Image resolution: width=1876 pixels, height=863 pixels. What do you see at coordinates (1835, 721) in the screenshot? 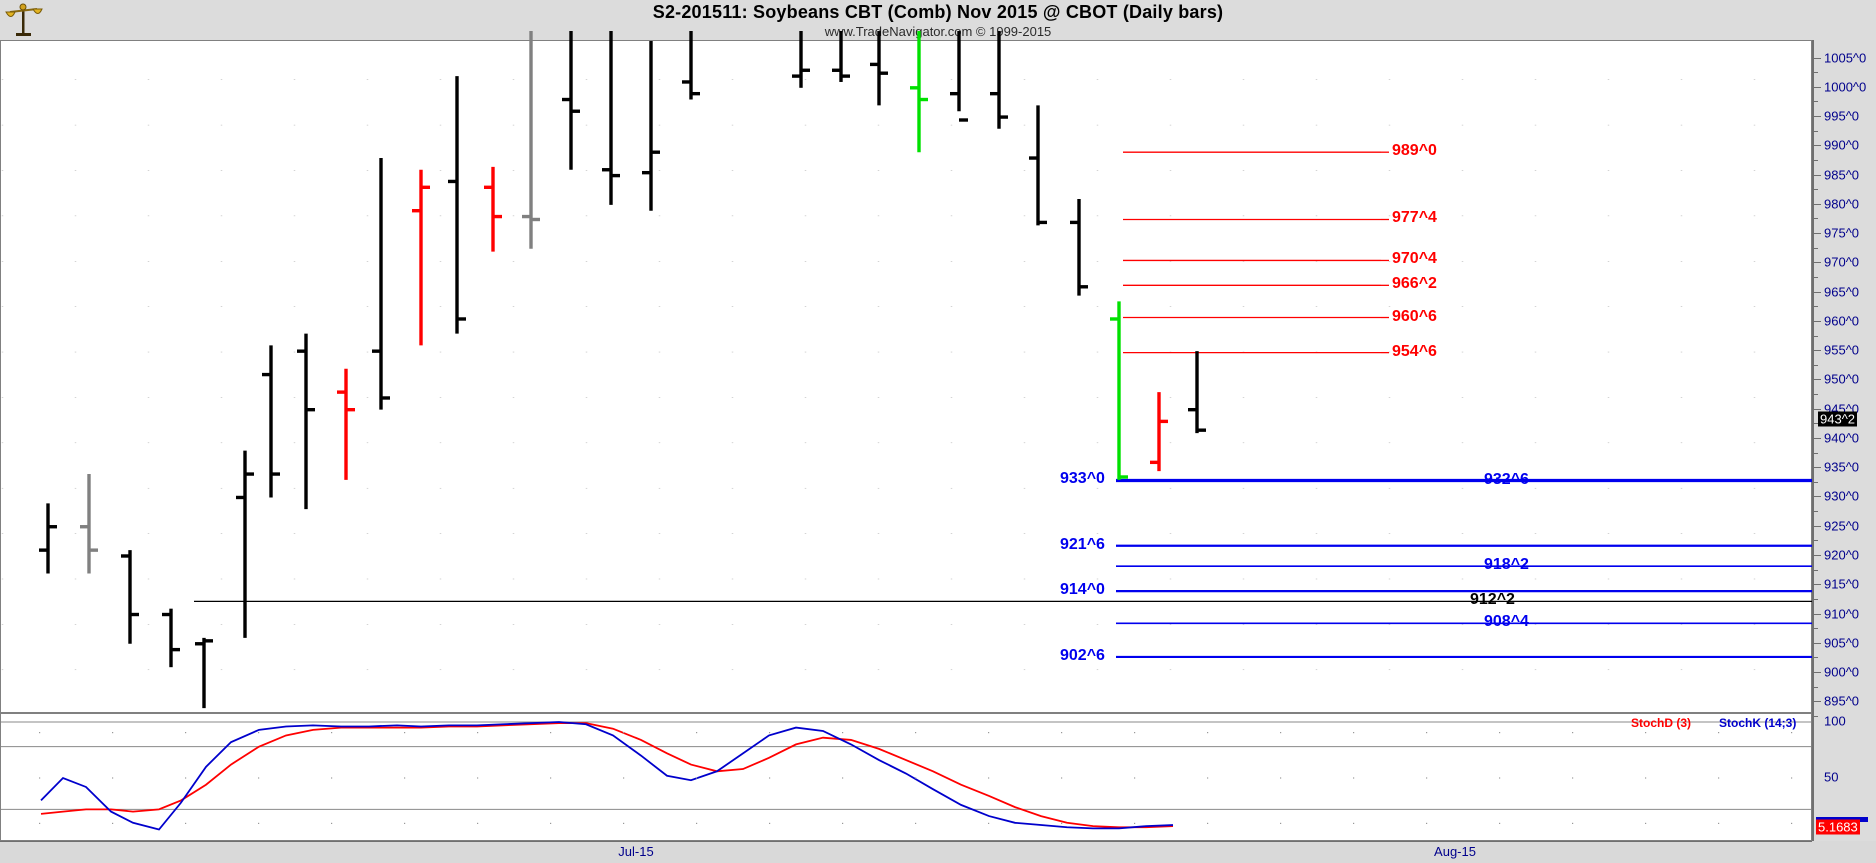
I see `stoch-axis-100: 100` at bounding box center [1835, 721].